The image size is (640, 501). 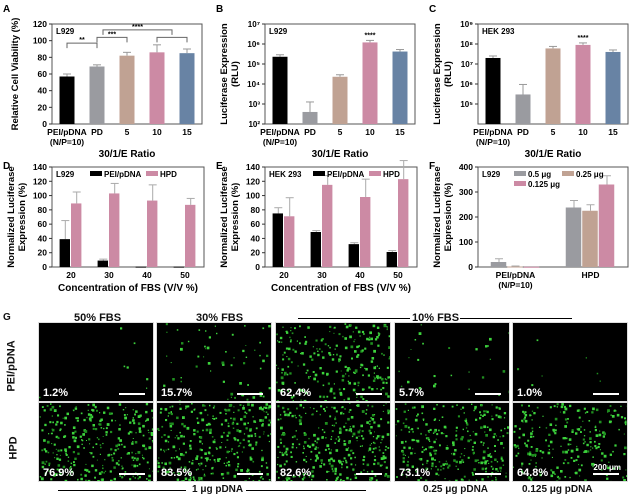 I want to click on scale-bar, so click(x=369, y=474).